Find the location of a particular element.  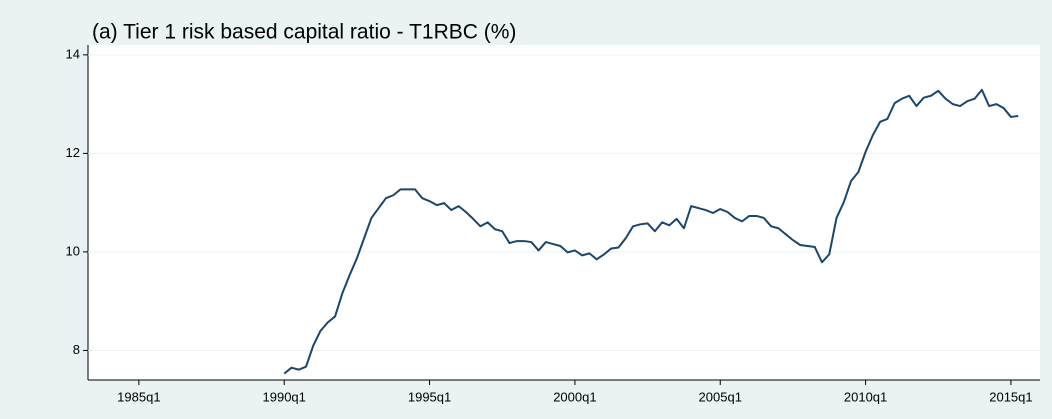

x-tick-label: 2000q1 is located at coordinates (574, 396).